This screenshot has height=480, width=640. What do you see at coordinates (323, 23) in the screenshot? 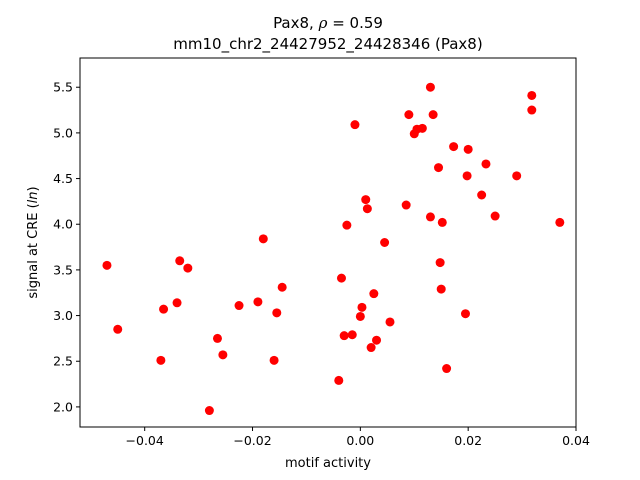
I see `title-rho-symbol: ρ` at bounding box center [323, 23].